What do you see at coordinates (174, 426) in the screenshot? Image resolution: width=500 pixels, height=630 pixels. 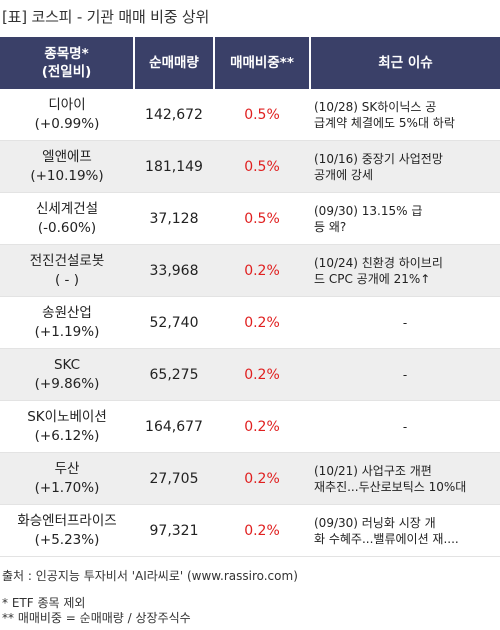 I see `net-trade-qty: 164,677` at bounding box center [174, 426].